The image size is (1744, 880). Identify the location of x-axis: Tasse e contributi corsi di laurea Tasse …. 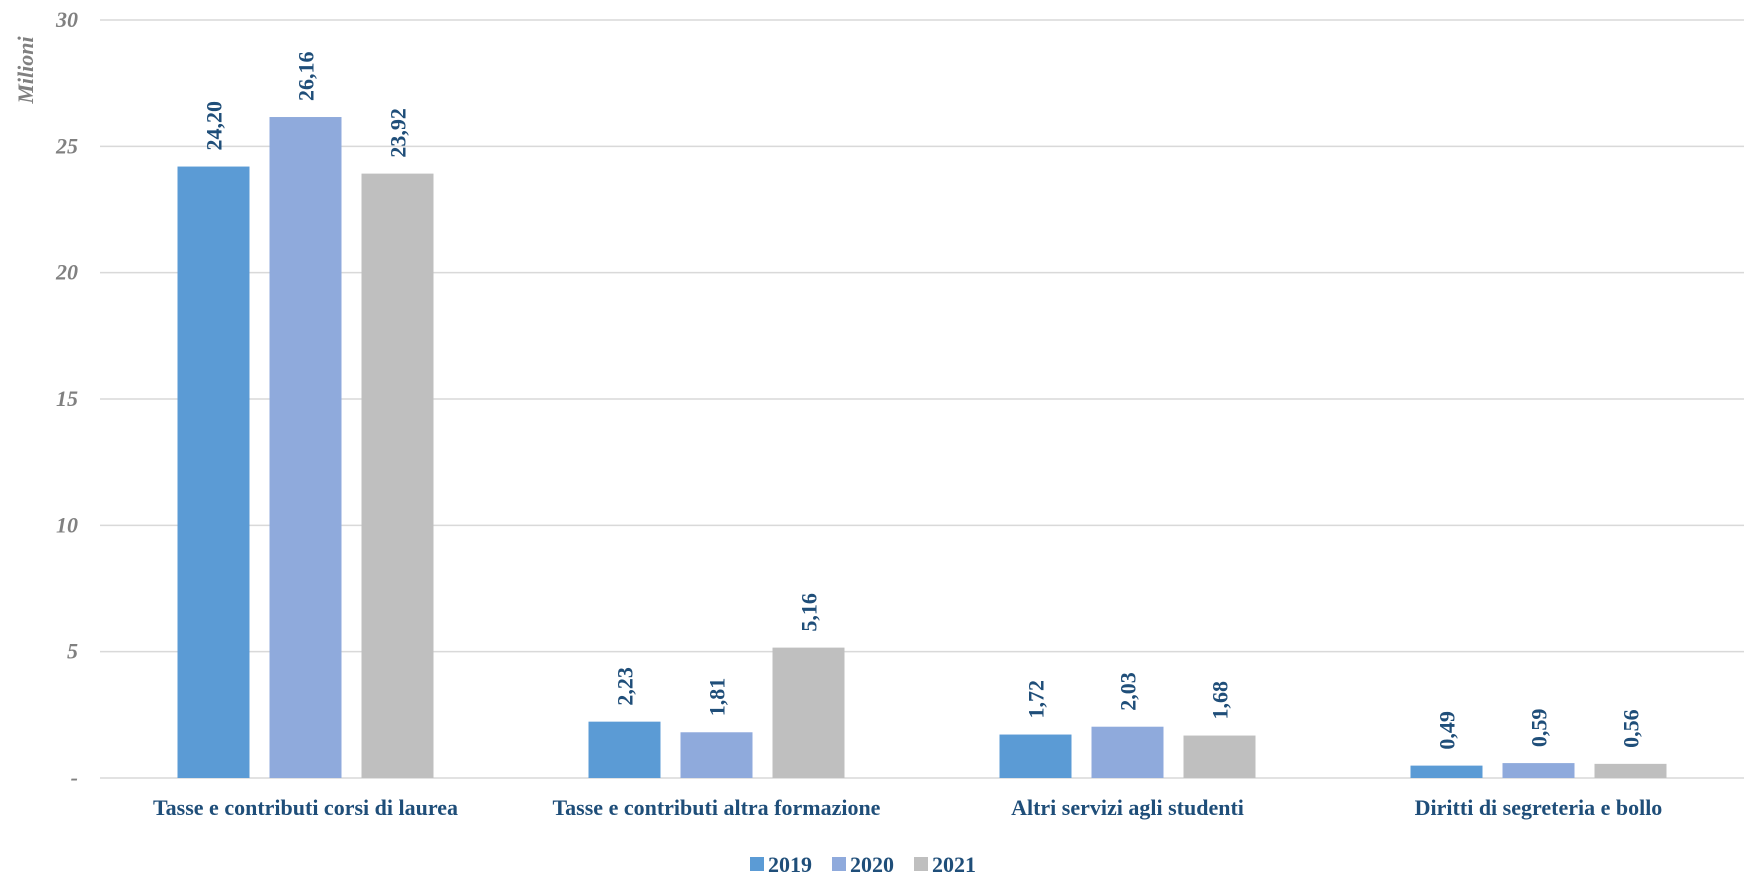
(907, 807).